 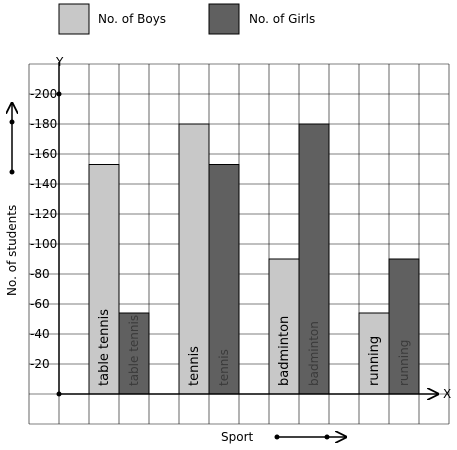 What do you see at coordinates (43, 124) in the screenshot?
I see `y-tick-label: -180` at bounding box center [43, 124].